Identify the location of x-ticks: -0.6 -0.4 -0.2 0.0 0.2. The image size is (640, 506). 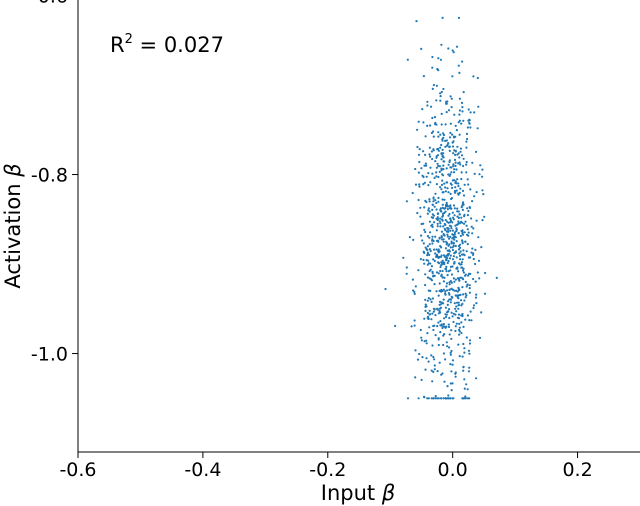
(326, 466).